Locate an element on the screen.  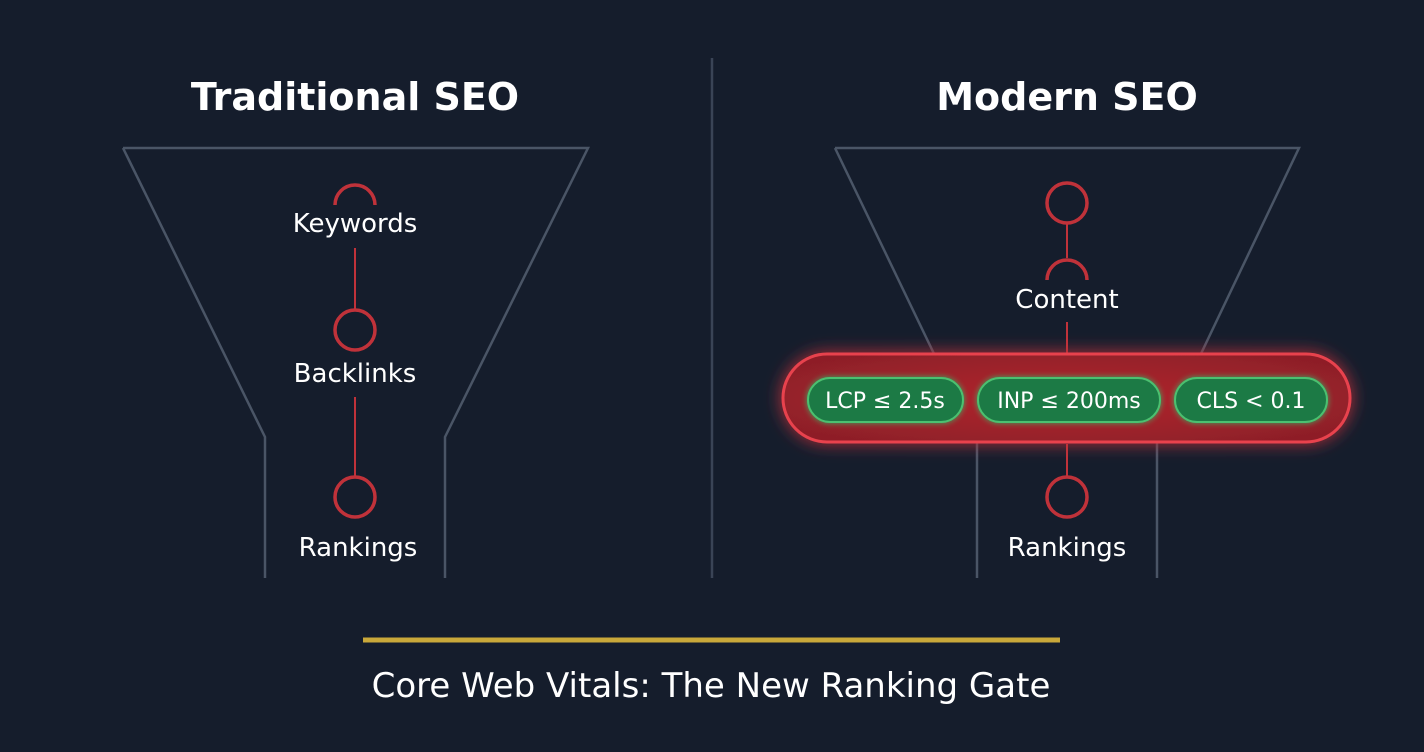
metric-pill-lcp is located at coordinates (885, 400).